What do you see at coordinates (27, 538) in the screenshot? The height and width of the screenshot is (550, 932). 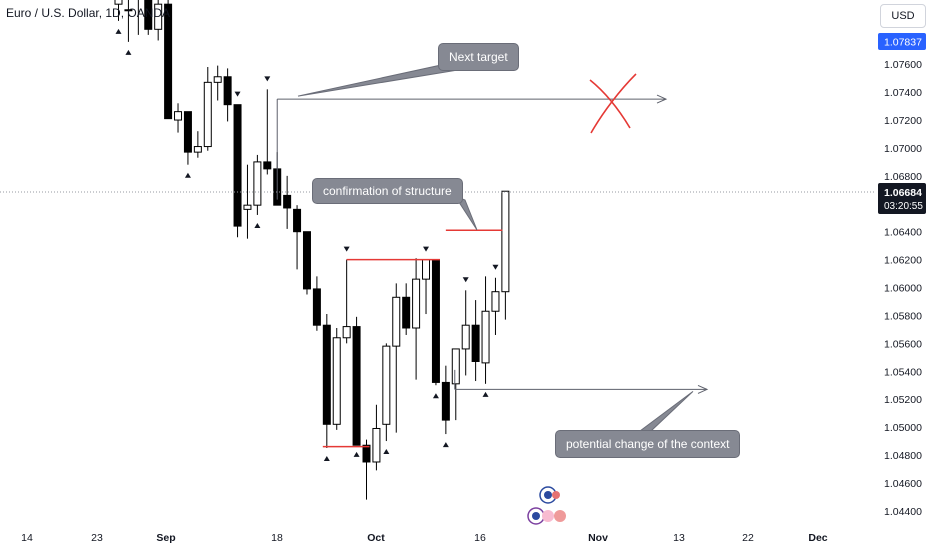 I see `x-tick-label: 14` at bounding box center [27, 538].